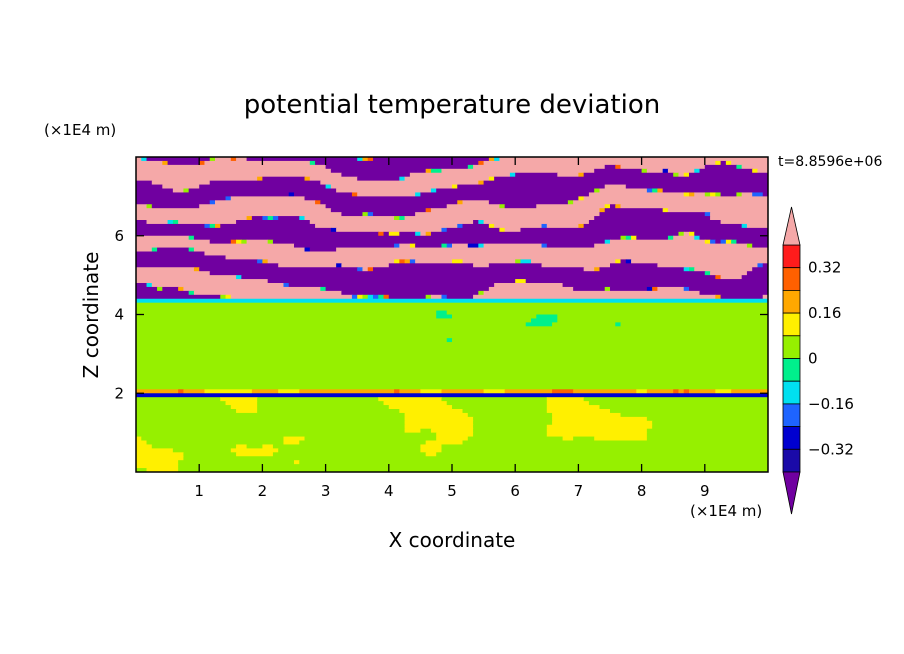 This screenshot has height=654, width=904. What do you see at coordinates (791, 279) in the screenshot?
I see `colorbar-swatch` at bounding box center [791, 279].